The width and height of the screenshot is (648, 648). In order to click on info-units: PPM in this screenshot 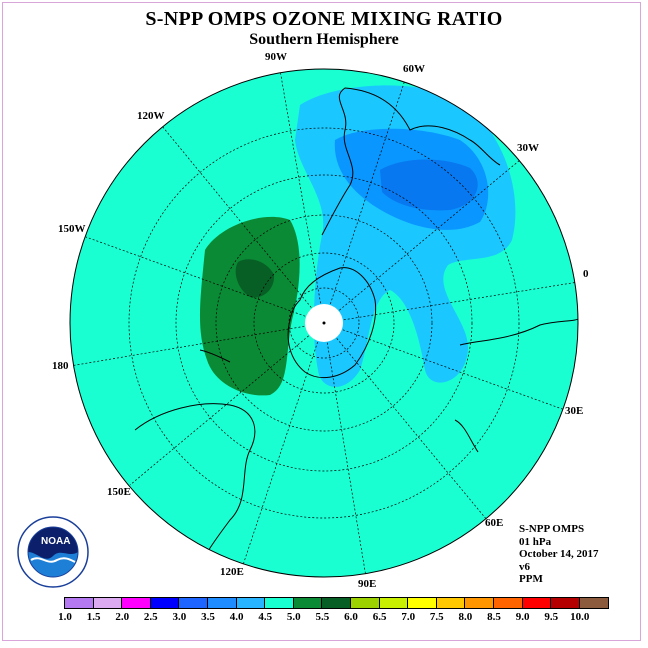, I will do `click(531, 579)`.